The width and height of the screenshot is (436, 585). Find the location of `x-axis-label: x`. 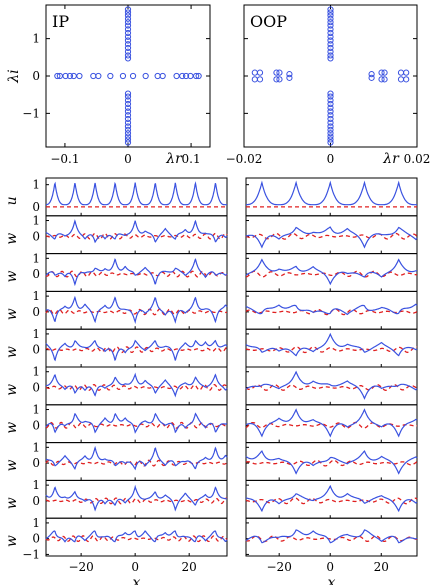

x-axis-label: x is located at coordinates (332, 580).